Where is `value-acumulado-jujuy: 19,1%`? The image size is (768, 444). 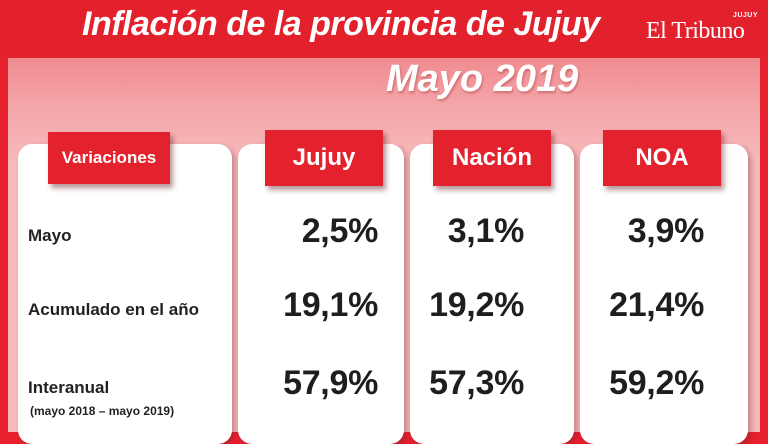
value-acumulado-jujuy: 19,1% is located at coordinates (330, 305).